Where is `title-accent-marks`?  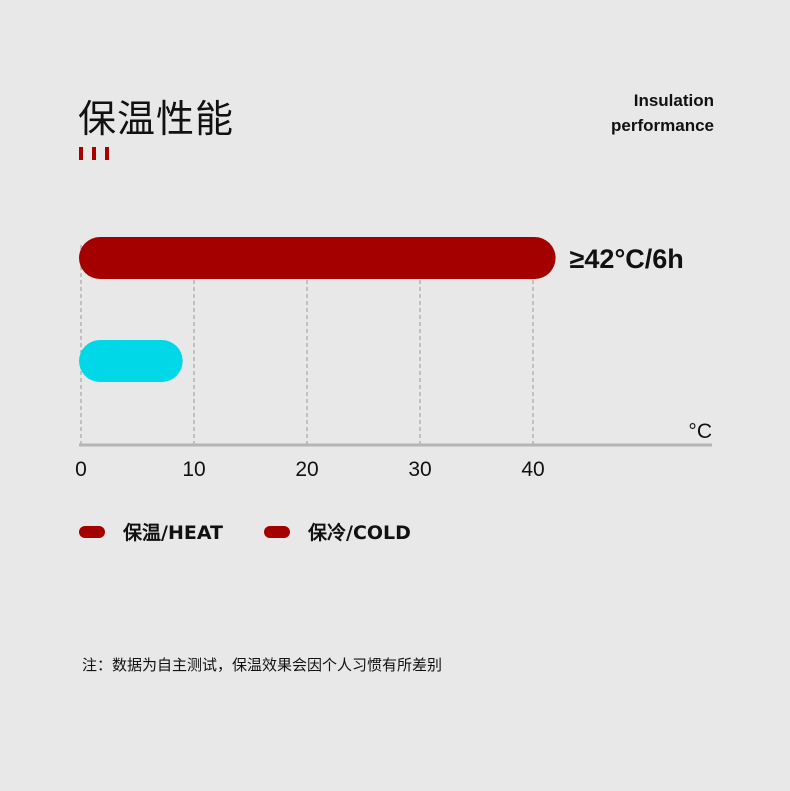 title-accent-marks is located at coordinates (98, 154).